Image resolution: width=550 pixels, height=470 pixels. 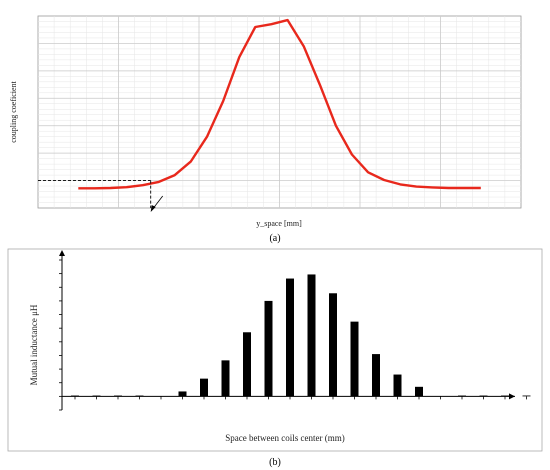 What do you see at coordinates (101, 196) in the screenshot?
I see `annotation-a` at bounding box center [101, 196].